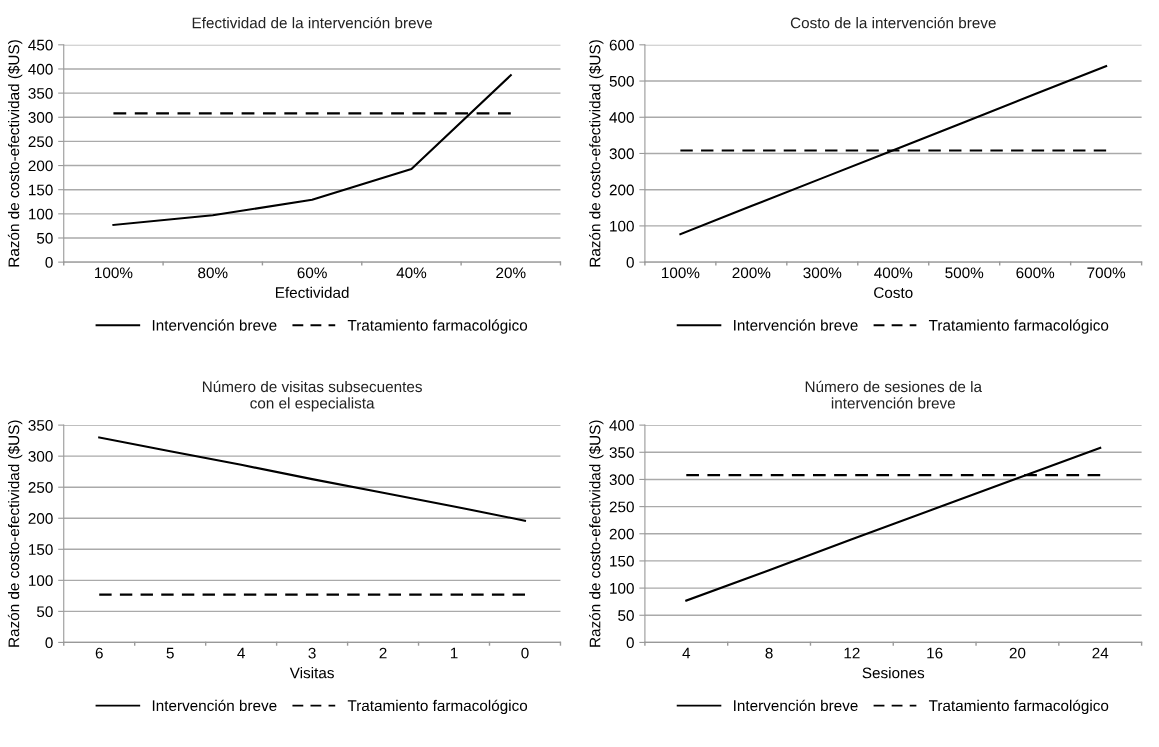  Describe the element at coordinates (621, 45) in the screenshot. I see `y-tick-label: 600` at that location.